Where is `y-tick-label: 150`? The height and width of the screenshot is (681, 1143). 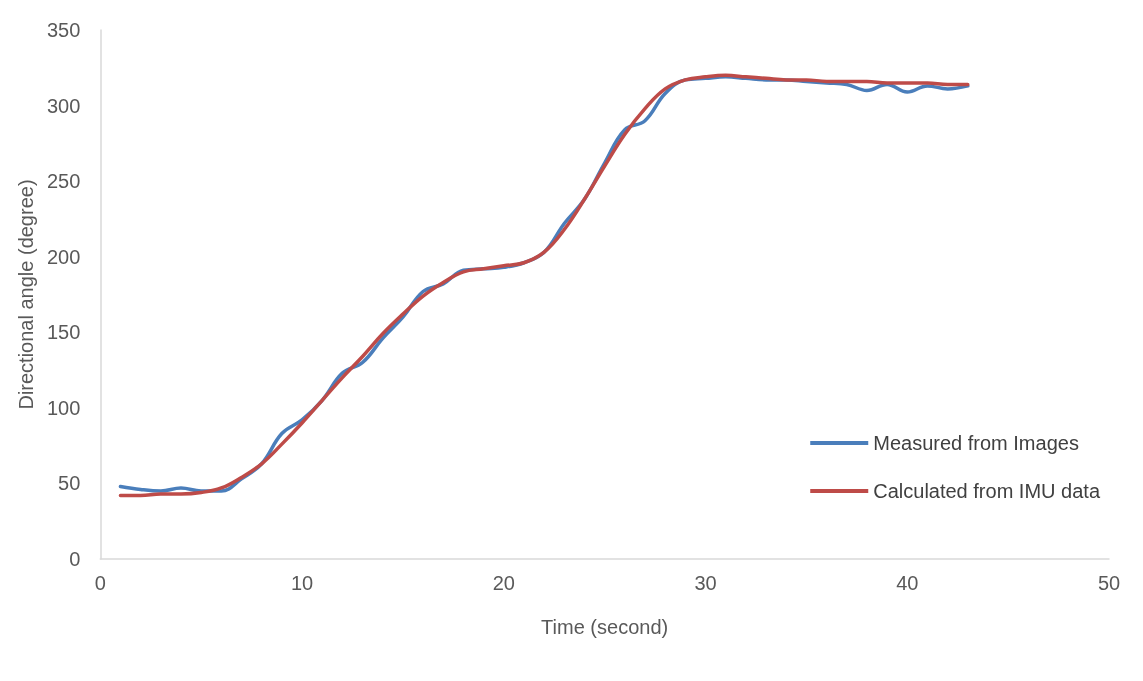 y-tick-label: 150 is located at coordinates (63, 332).